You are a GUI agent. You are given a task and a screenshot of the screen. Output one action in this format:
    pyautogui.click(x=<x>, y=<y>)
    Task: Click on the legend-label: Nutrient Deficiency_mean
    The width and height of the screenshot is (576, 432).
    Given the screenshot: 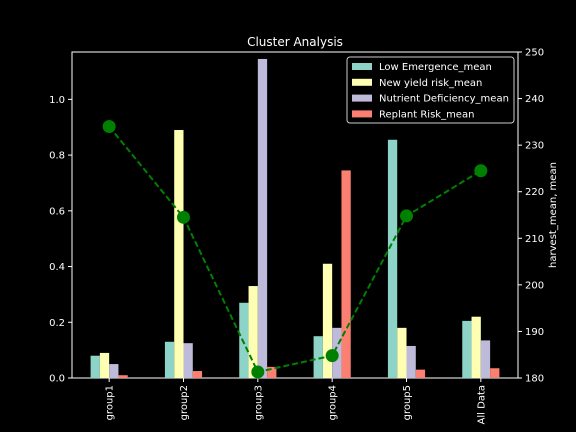 What is the action you would take?
    pyautogui.click(x=444, y=99)
    